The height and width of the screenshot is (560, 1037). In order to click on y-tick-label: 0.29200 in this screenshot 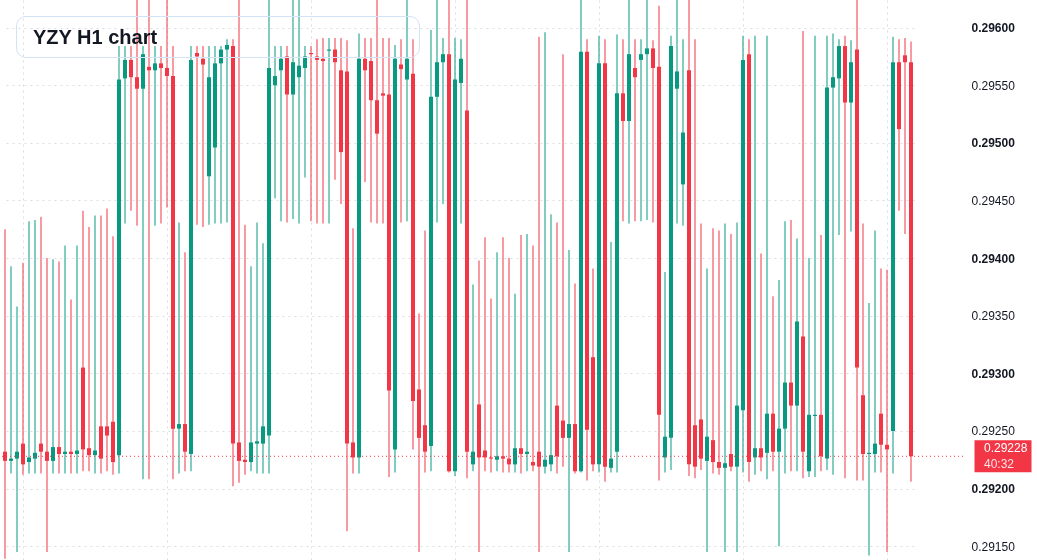, I will do `click(993, 489)`.